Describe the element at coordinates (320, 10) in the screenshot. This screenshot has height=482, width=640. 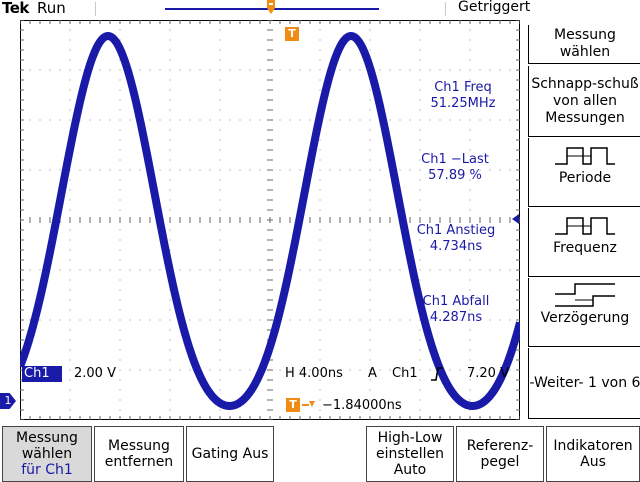
I see `status-bar: Tek Run Getriggert` at that location.